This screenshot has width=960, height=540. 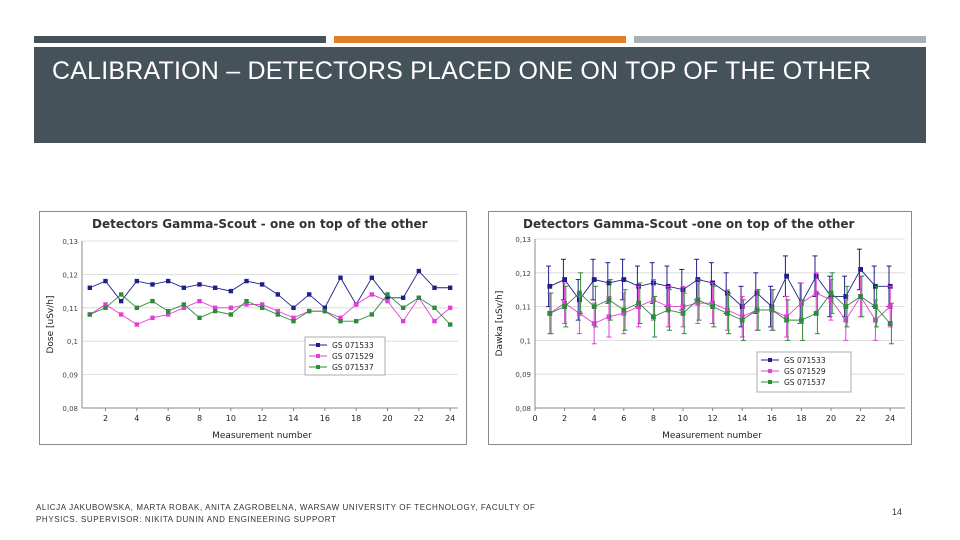 What do you see at coordinates (500, 324) in the screenshot?
I see `y-axis-label: Dawka [uSv/h]` at bounding box center [500, 324].